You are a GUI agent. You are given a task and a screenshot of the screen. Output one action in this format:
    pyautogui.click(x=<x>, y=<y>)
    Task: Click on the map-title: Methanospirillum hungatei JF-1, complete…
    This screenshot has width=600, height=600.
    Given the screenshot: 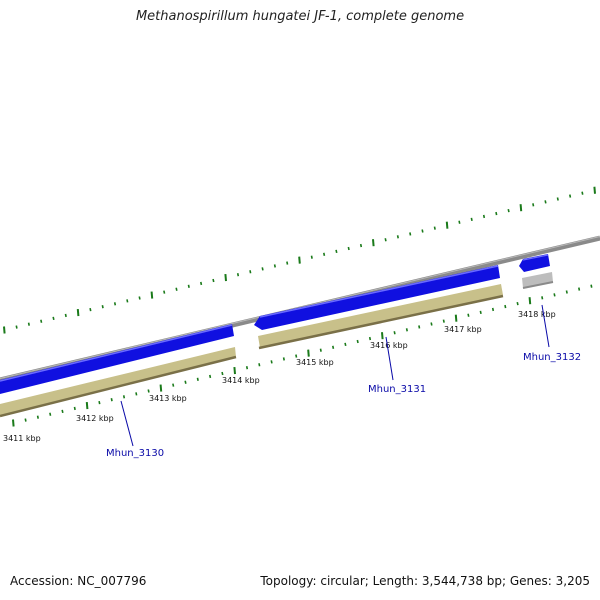 What is the action you would take?
    pyautogui.click(x=300, y=16)
    